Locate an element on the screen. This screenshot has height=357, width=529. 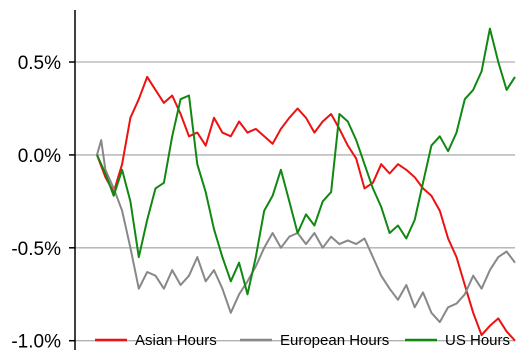
legend-label: European Hours is located at coordinates (334, 340).